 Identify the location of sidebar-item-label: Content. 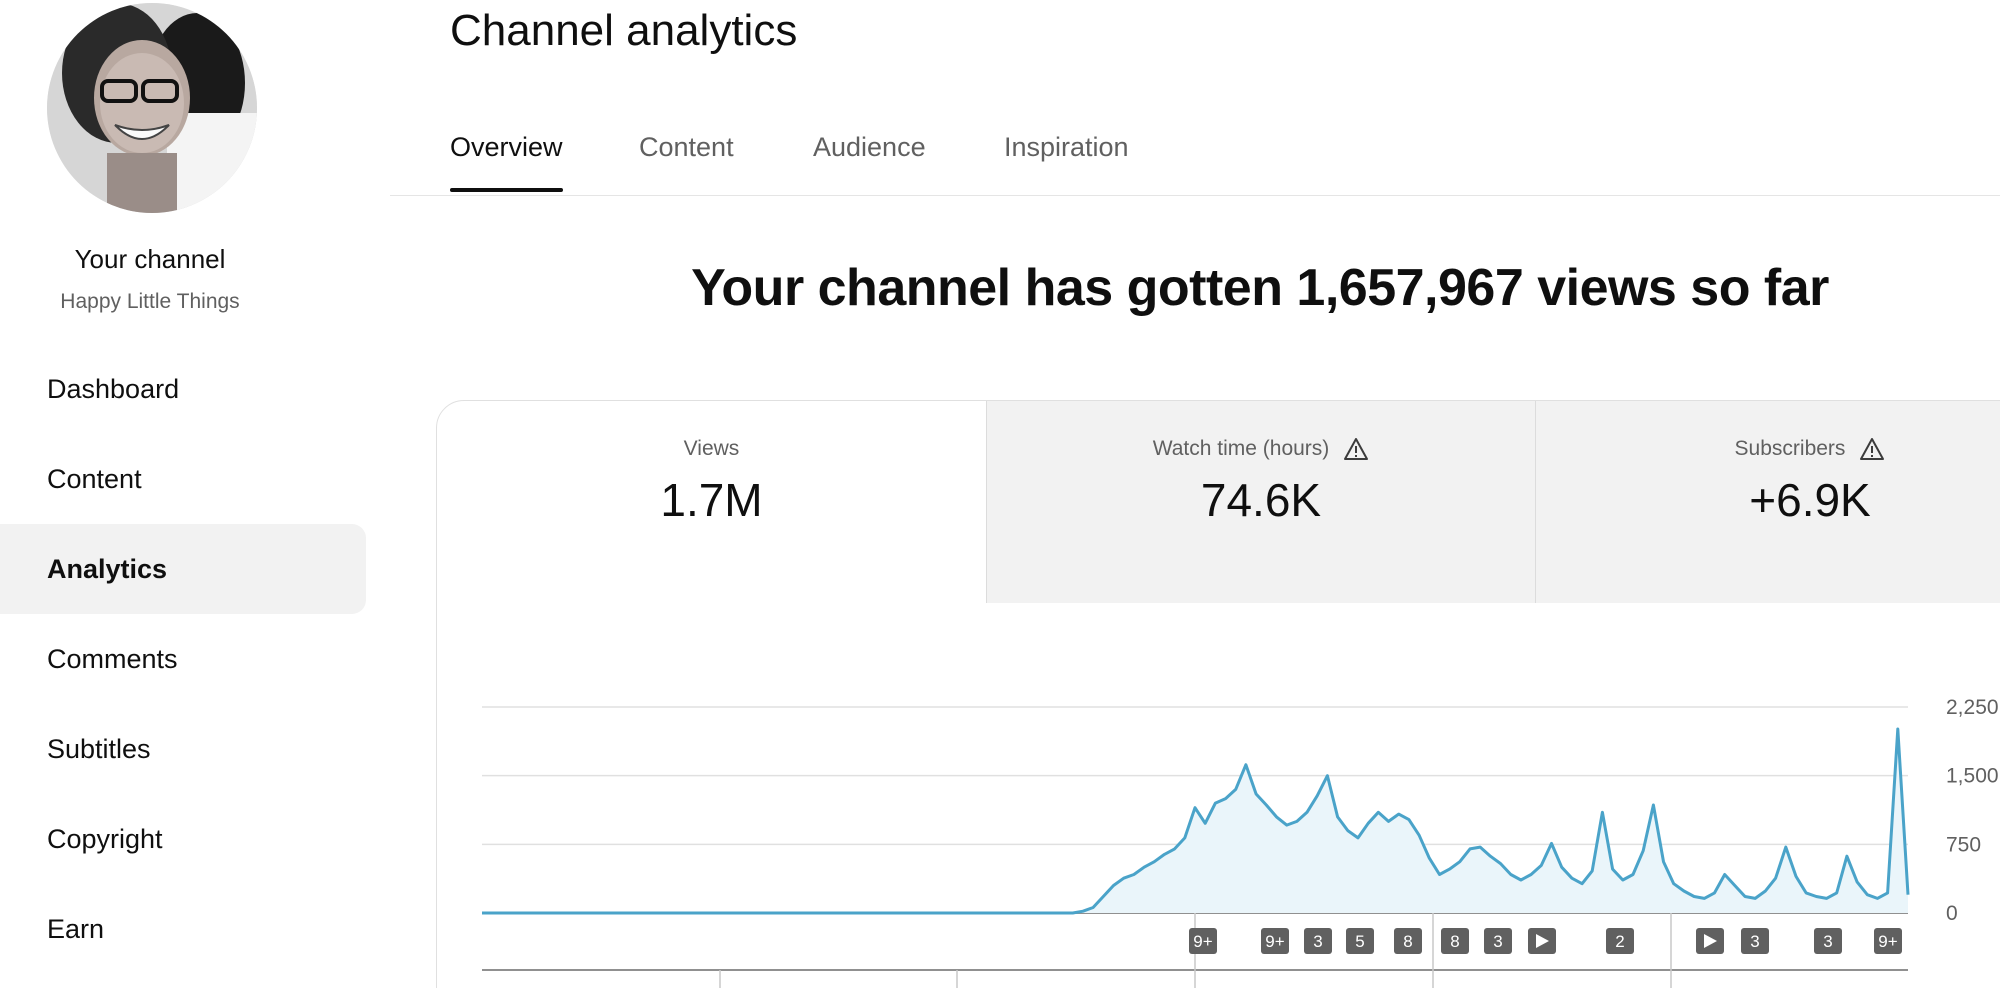
(94, 478).